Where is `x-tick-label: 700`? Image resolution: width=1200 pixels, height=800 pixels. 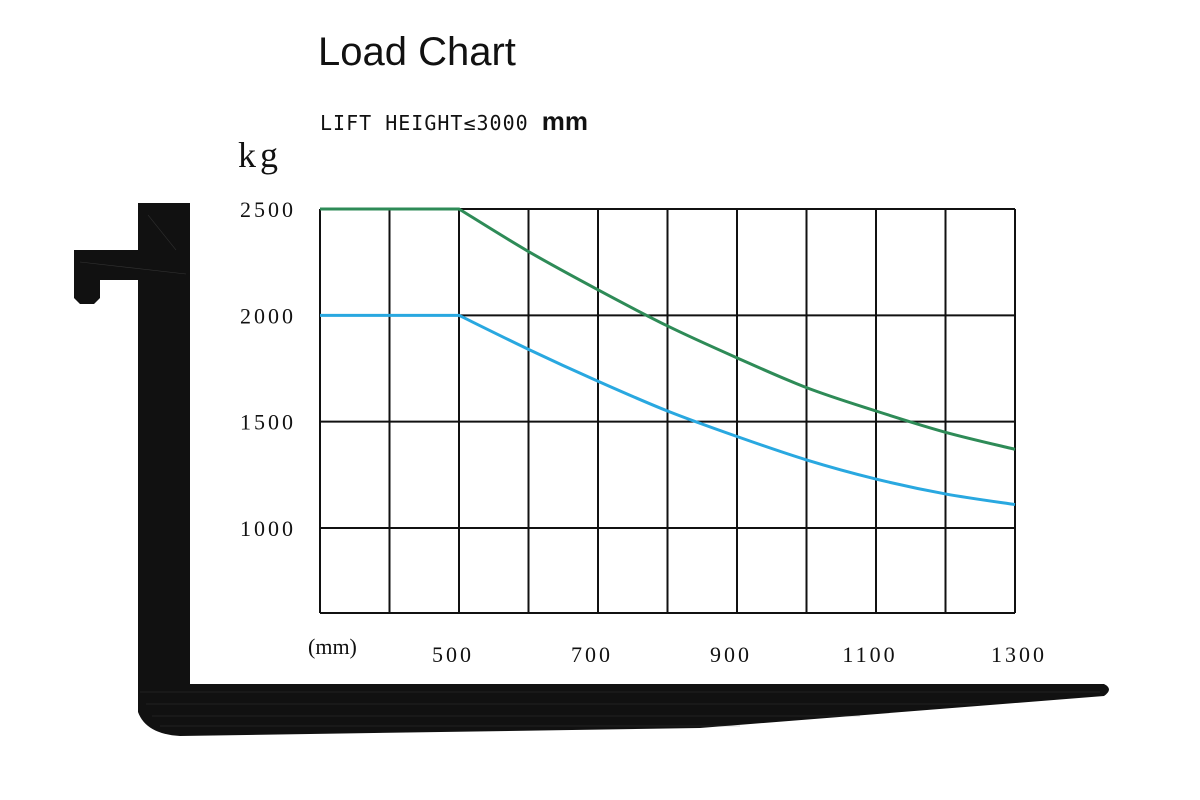
x-tick-label: 700 is located at coordinates (592, 654).